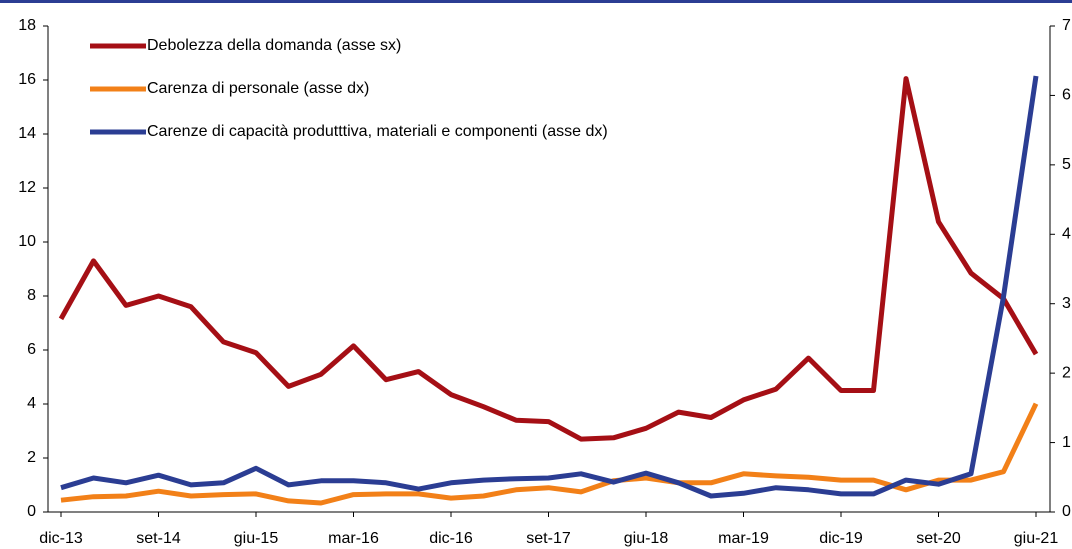 The width and height of the screenshot is (1072, 549). What do you see at coordinates (158, 538) in the screenshot?
I see `x-tick-label: set-14` at bounding box center [158, 538].